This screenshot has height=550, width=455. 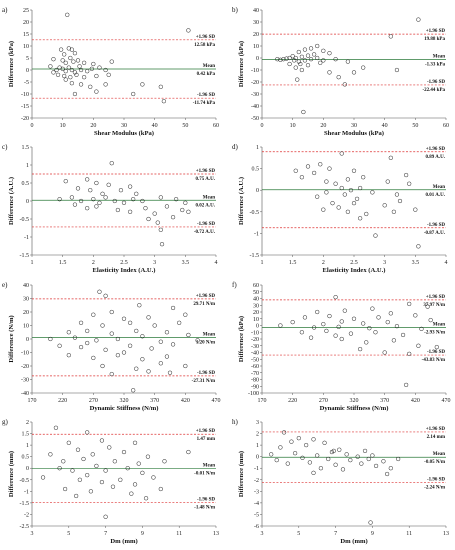 I want to click on x-tick-label: 0, so click(x=32, y=126).